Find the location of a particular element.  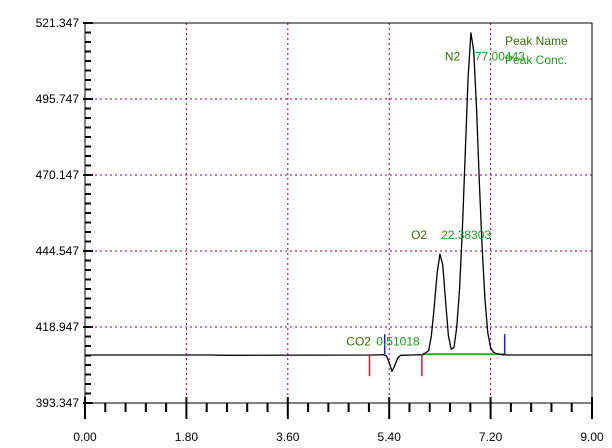

peak-name-label: CO2 is located at coordinates (358, 342).